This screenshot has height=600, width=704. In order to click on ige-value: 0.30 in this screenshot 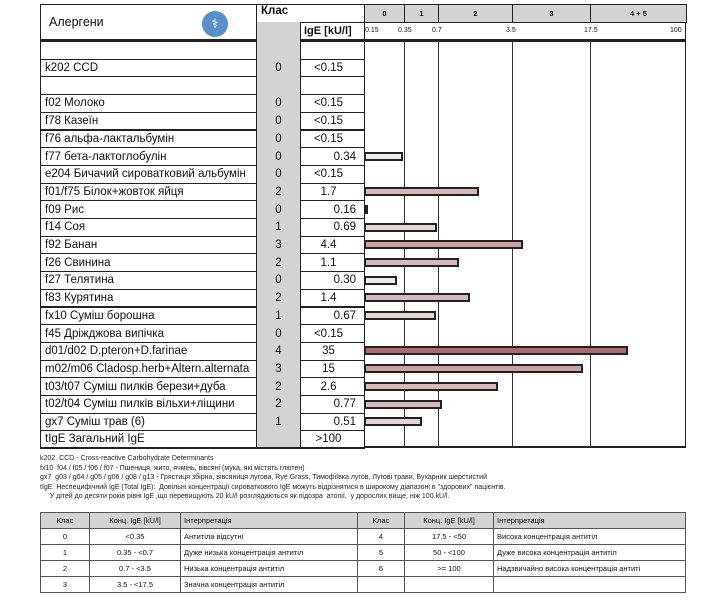, I will do `click(344, 280)`.